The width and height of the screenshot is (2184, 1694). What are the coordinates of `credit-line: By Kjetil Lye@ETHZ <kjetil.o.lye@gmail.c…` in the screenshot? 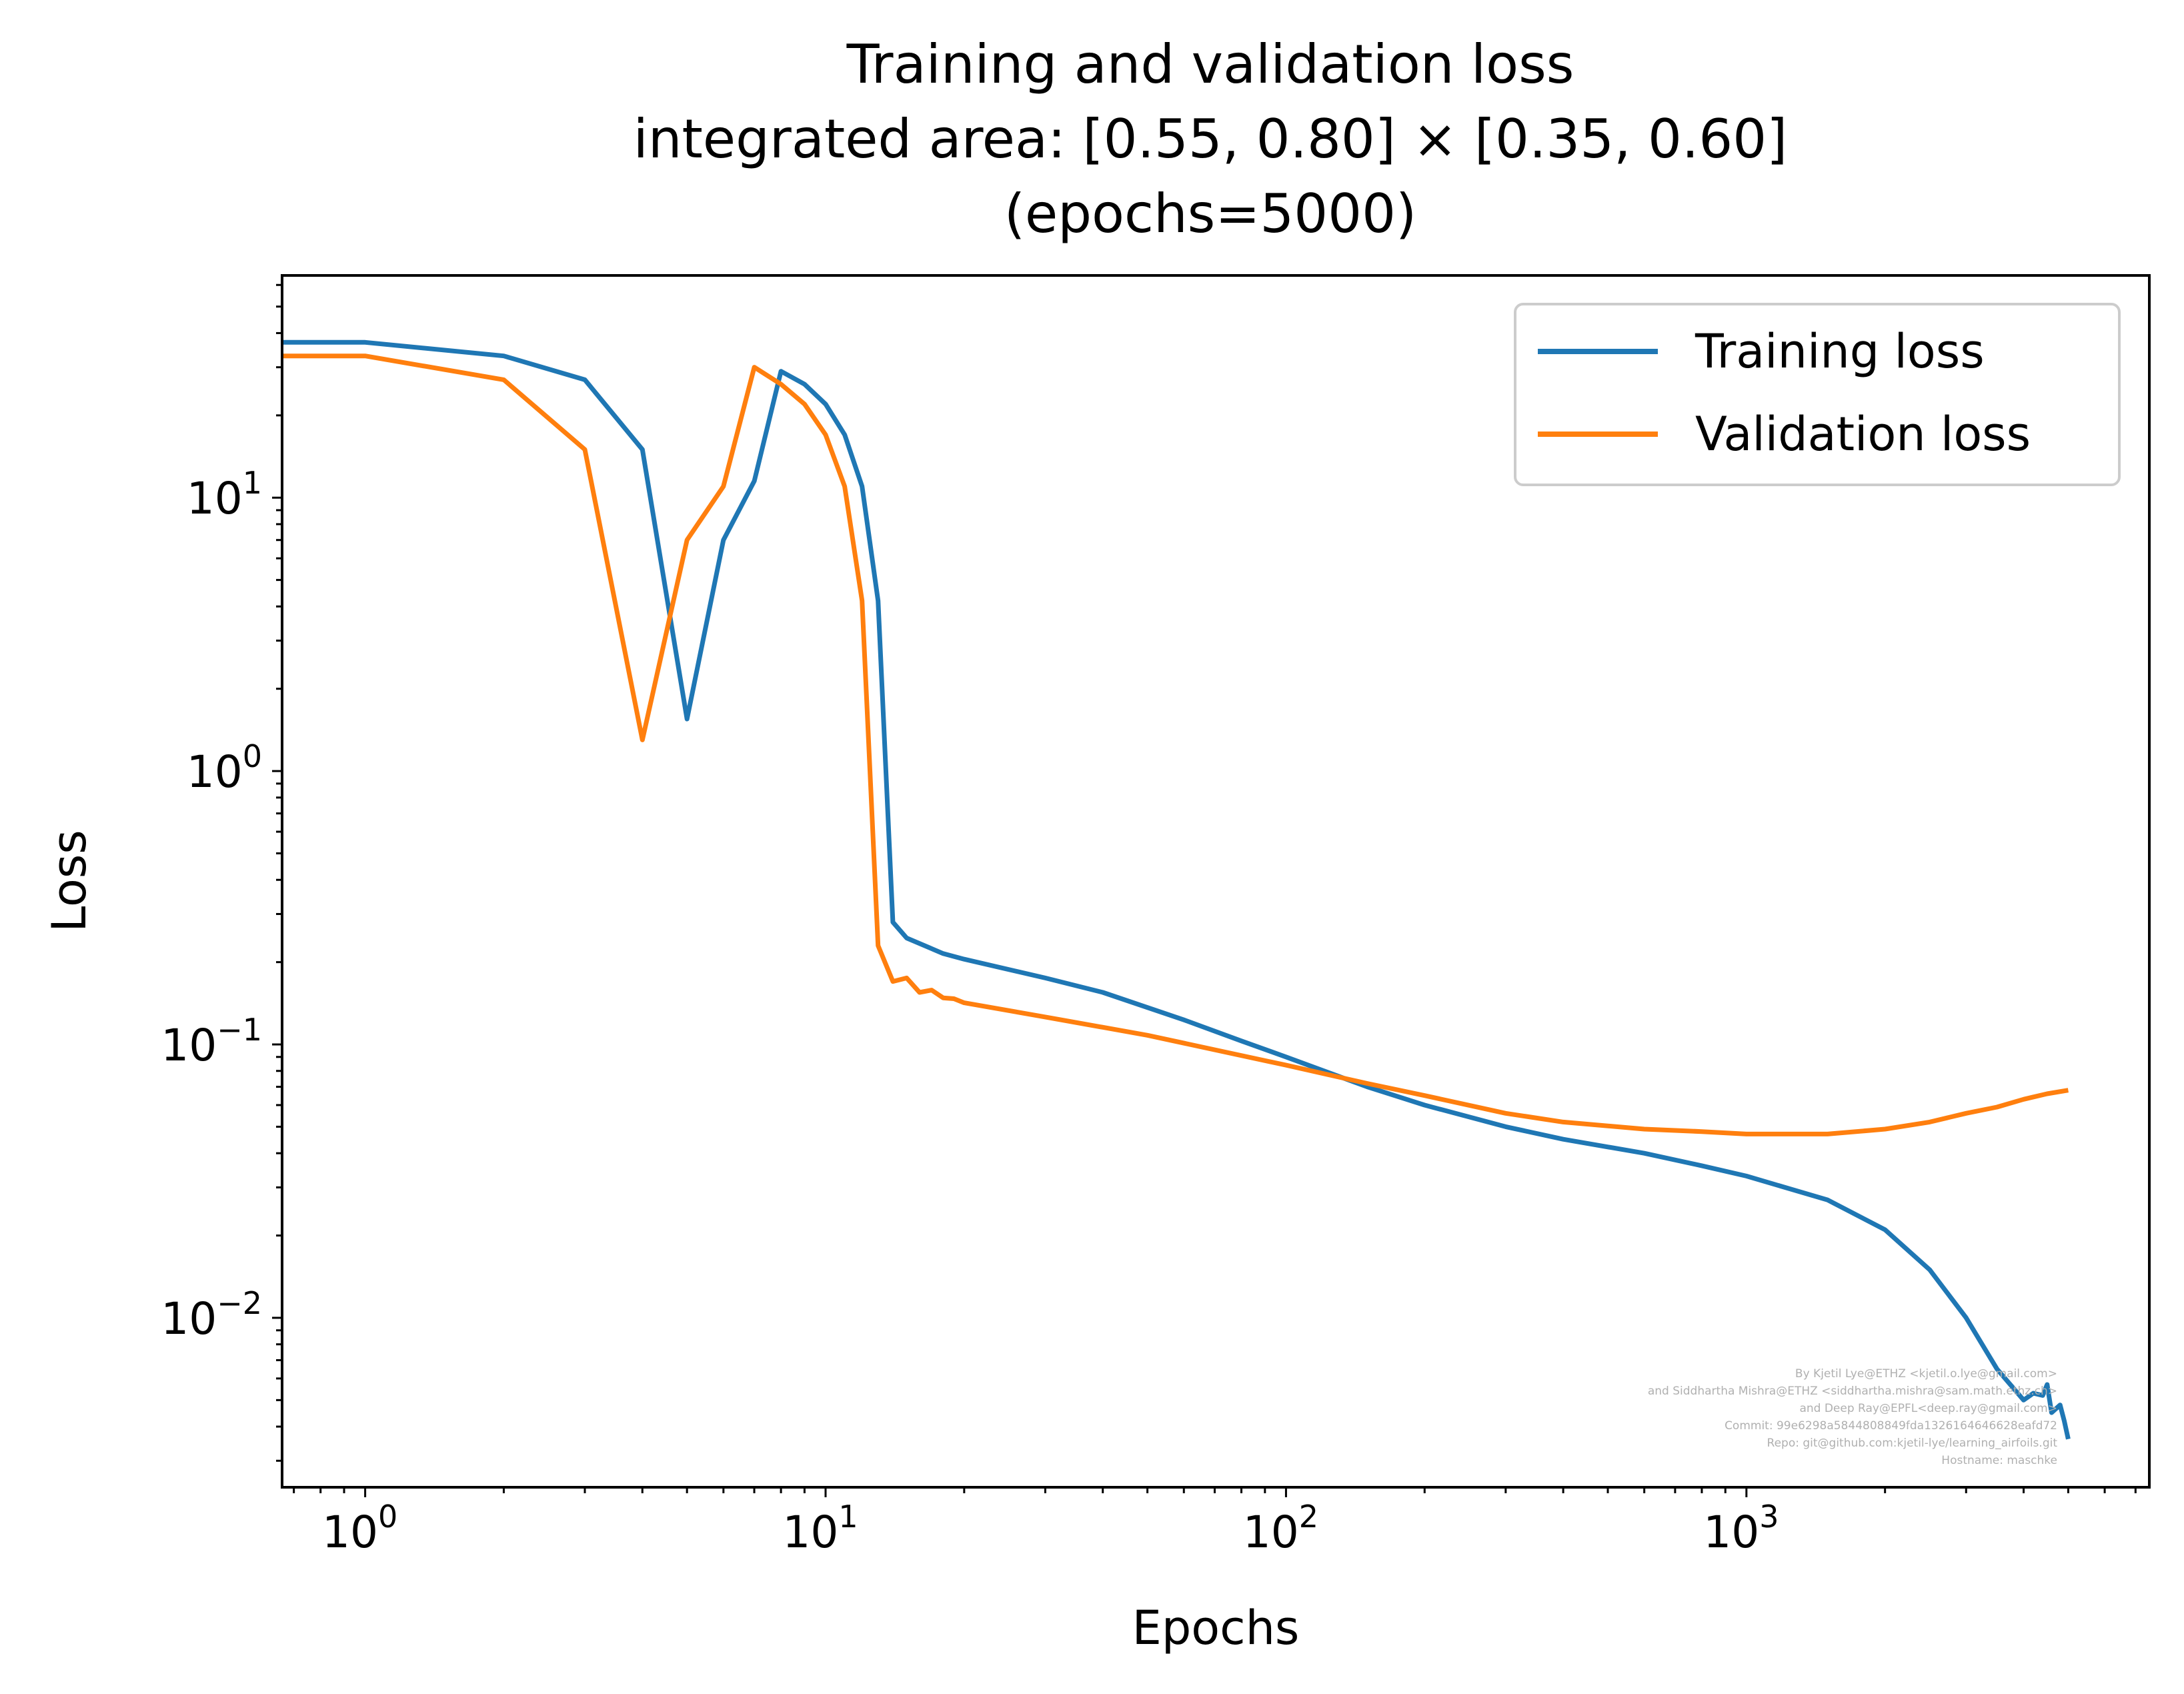 It's located at (1926, 1374).